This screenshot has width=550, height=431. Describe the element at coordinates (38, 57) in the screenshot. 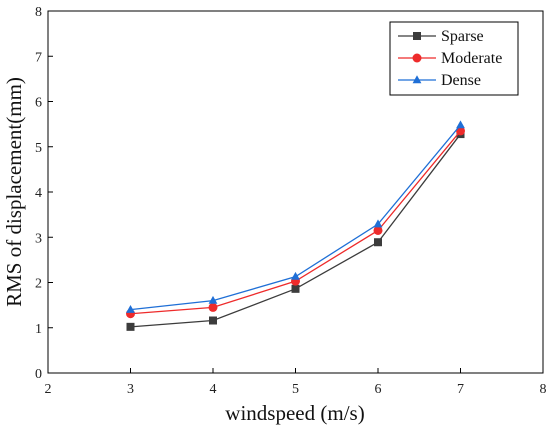

I see `y-tick-label: 7` at that location.